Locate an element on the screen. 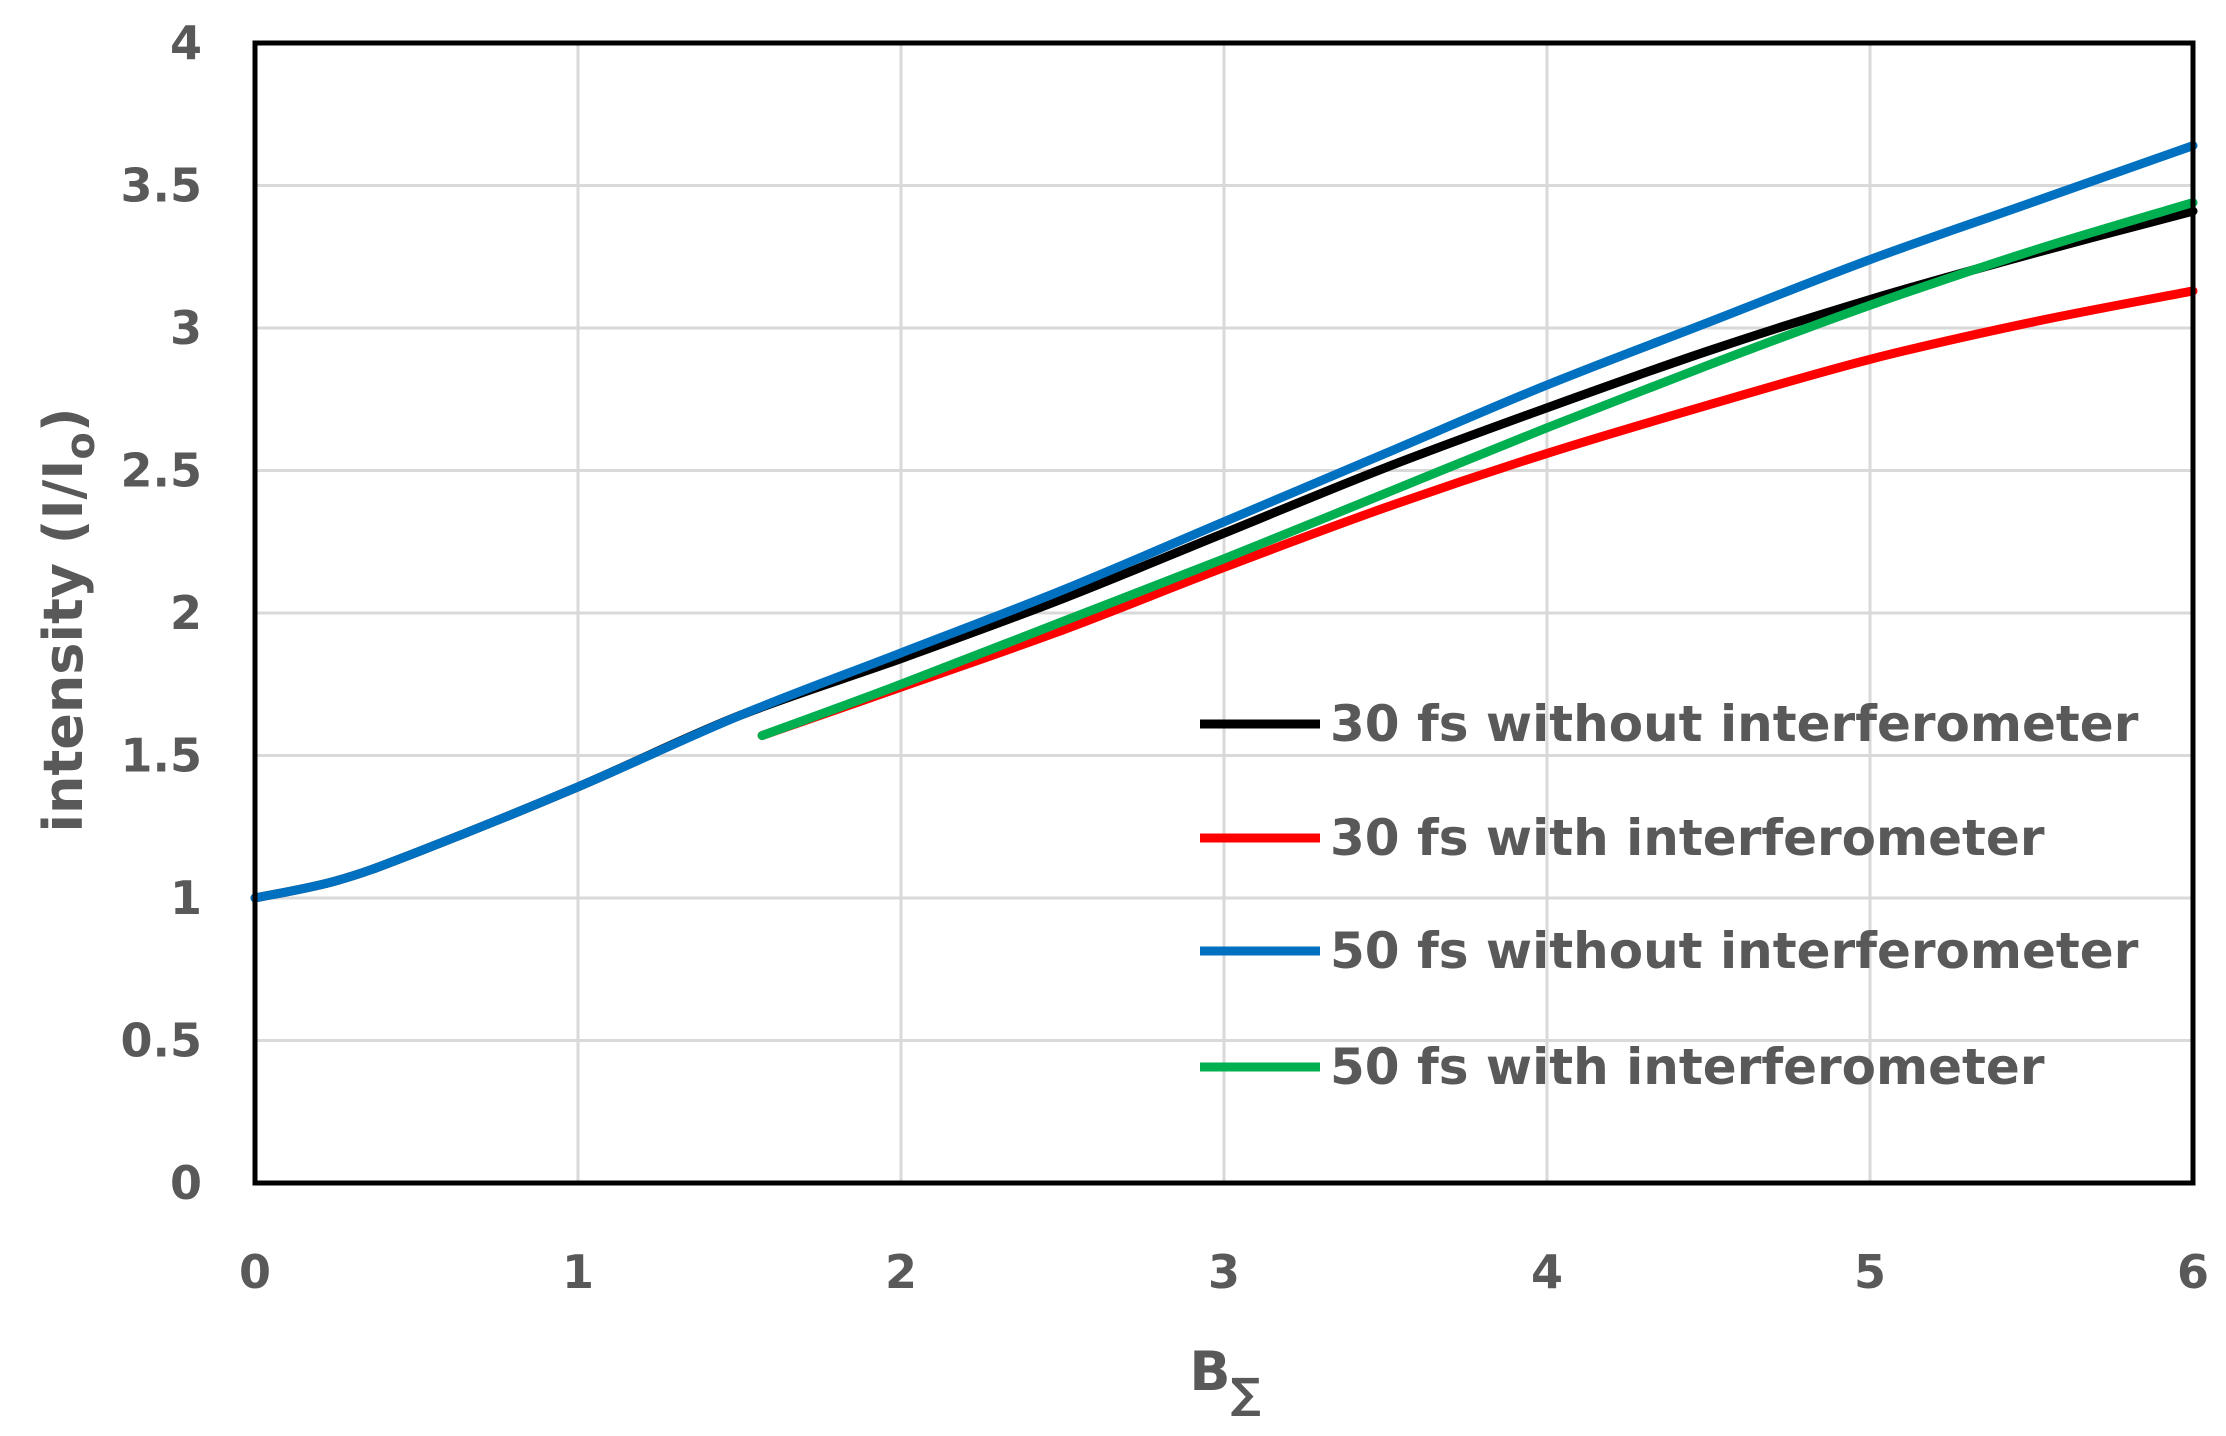 Image resolution: width=2226 pixels, height=1436 pixels. y-axis-label-end: ) is located at coordinates (63, 419).